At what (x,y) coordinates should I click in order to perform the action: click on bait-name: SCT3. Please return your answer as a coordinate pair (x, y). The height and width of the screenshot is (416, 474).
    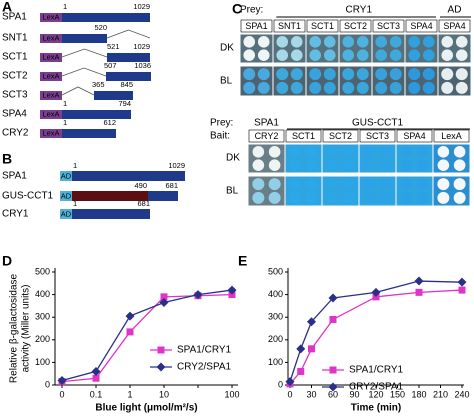
    Looking at the image, I should click on (388, 26).